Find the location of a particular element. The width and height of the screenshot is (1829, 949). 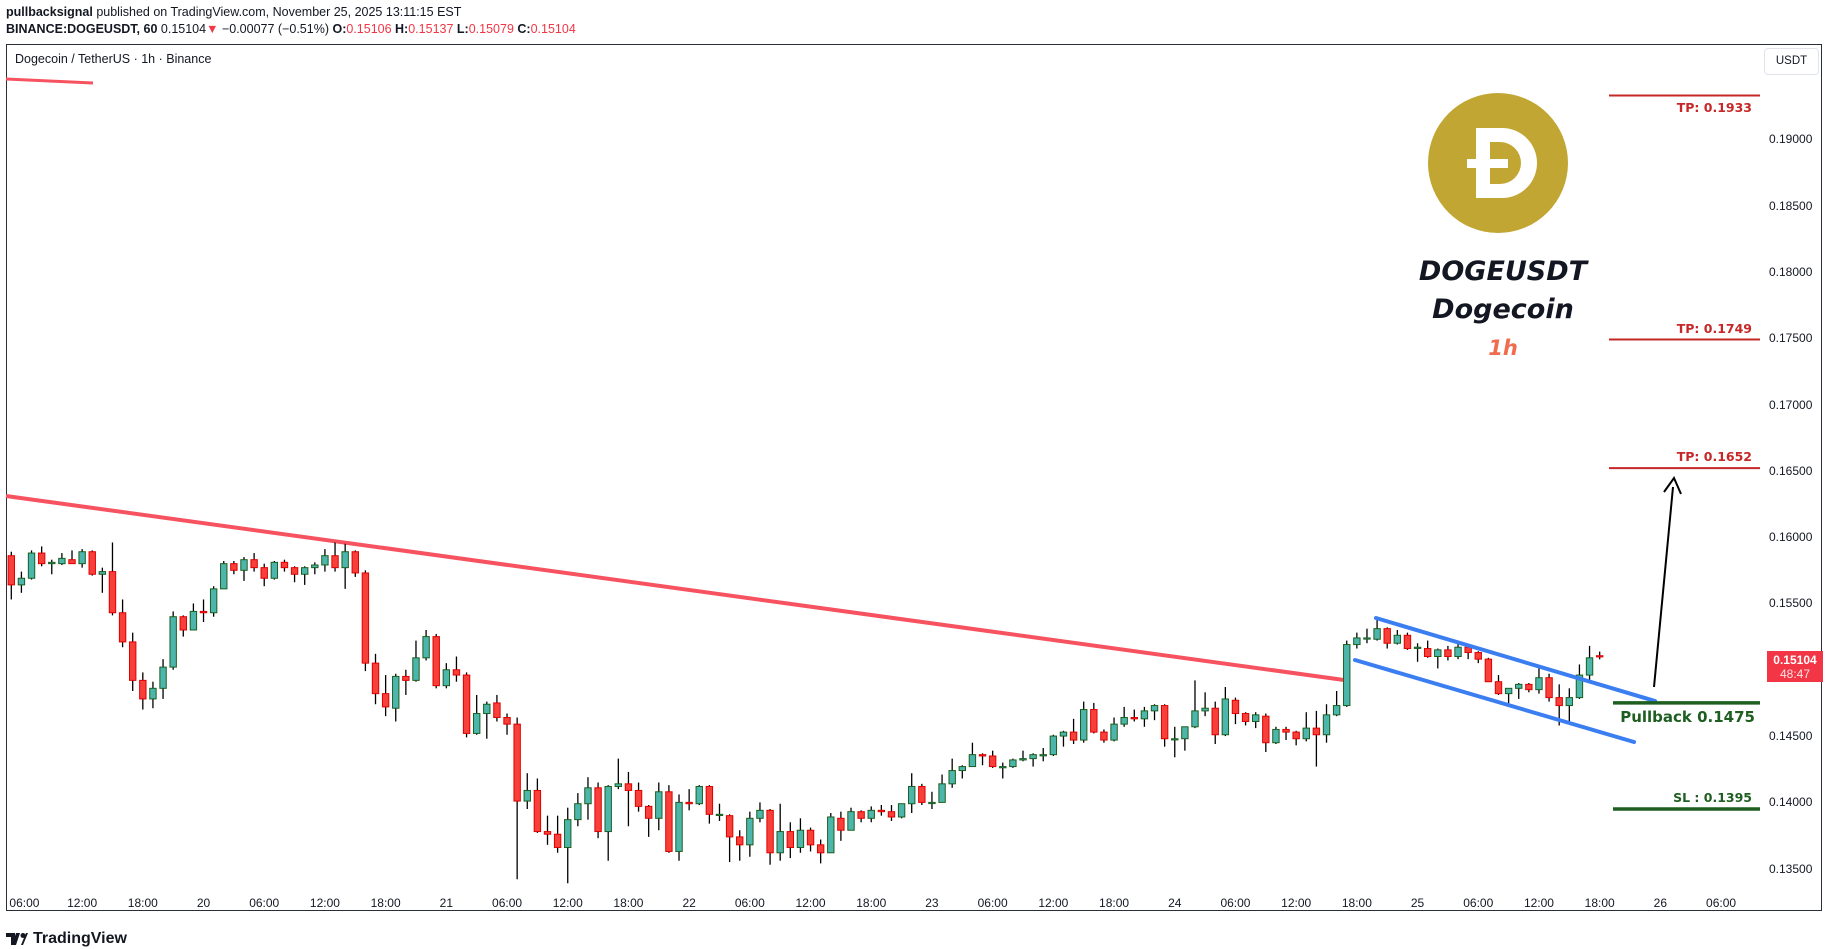

trendline-segment-top is located at coordinates (49, 81).